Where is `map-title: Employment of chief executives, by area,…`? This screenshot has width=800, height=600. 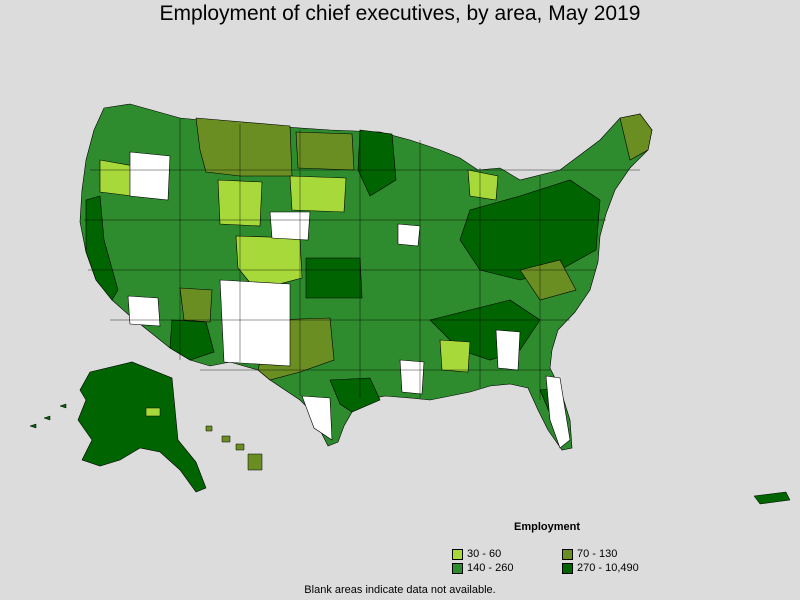 map-title: Employment of chief executives, by area,… is located at coordinates (400, 13).